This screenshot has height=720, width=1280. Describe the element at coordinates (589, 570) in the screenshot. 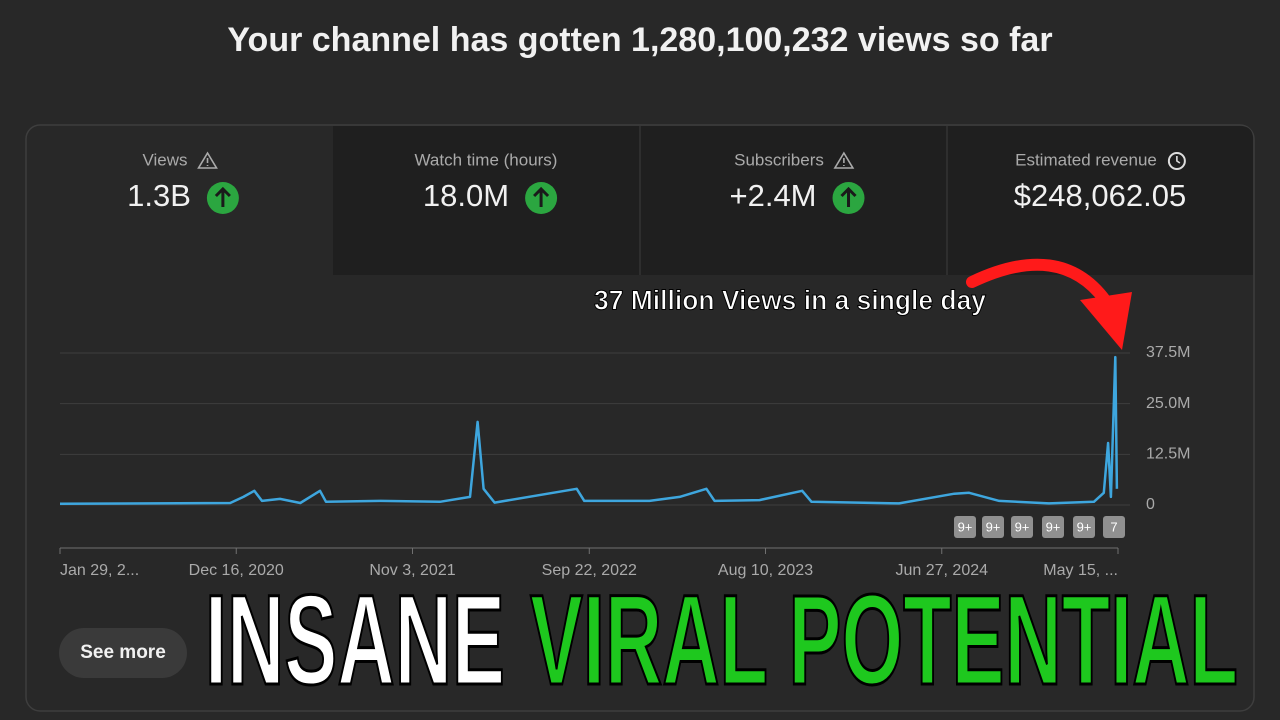

I see `x-tick-label: Sep 22, 2022` at that location.